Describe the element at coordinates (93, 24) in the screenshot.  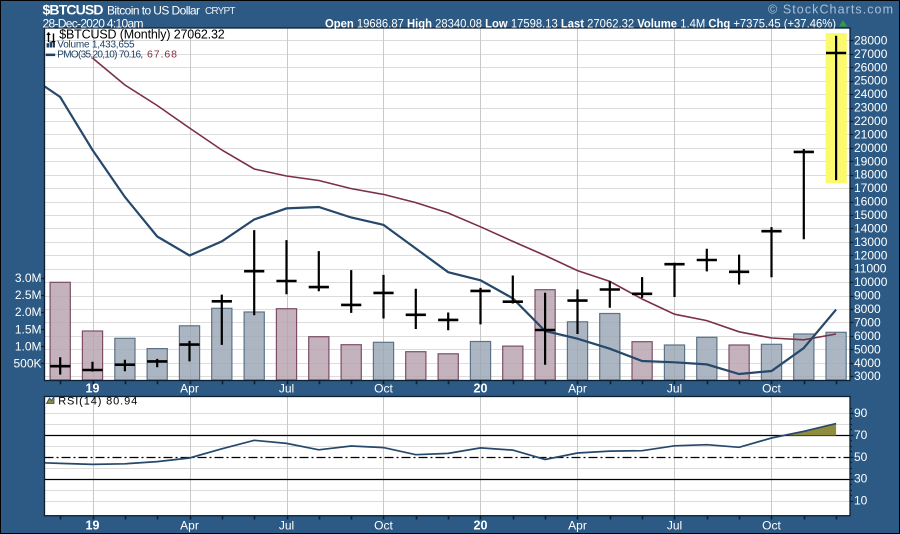
I see `svg-text: 28-Dec-2020 4:10am` at that location.